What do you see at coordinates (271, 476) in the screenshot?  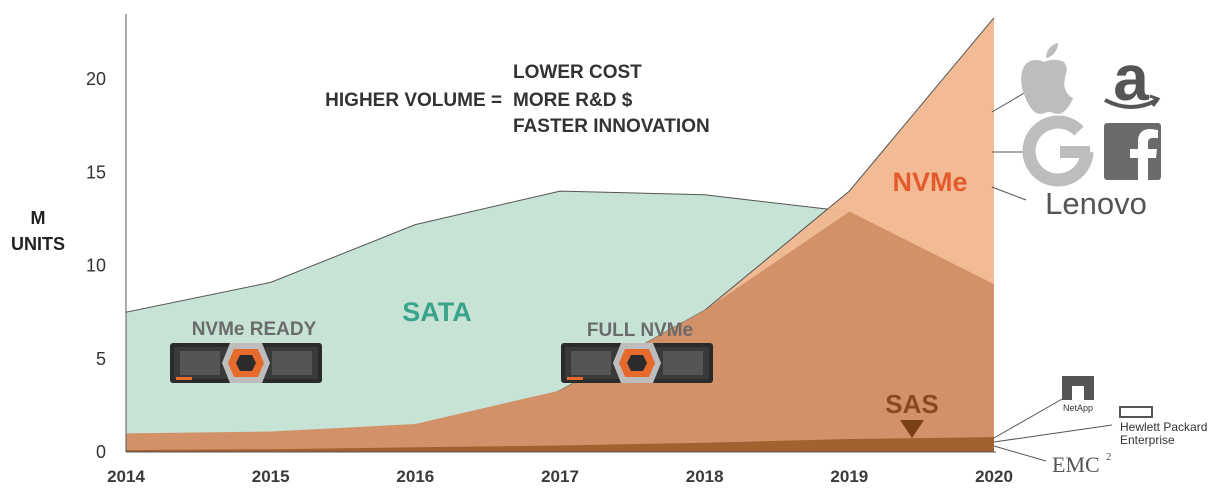 I see `x-tick-2015: 2015` at bounding box center [271, 476].